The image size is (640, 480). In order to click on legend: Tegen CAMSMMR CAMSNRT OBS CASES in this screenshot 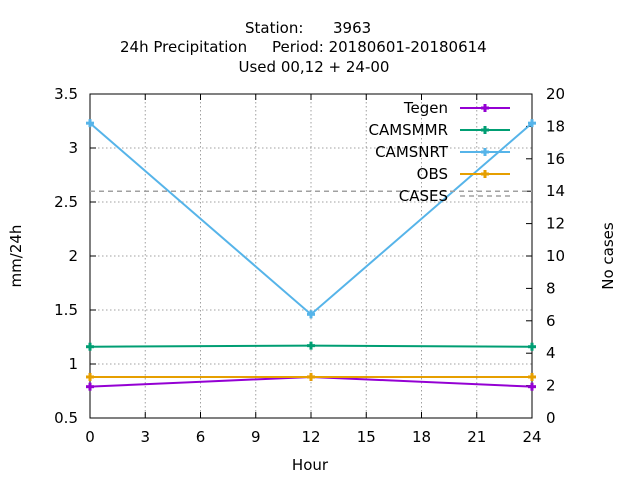, I will do `click(439, 152)`.